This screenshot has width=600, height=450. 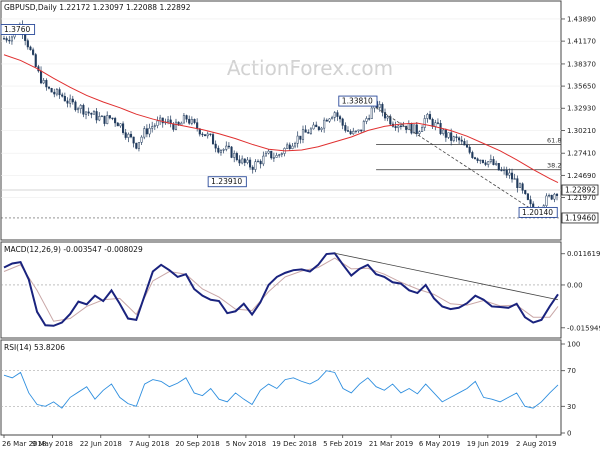 What do you see at coordinates (446, 276) in the screenshot?
I see `macd-trendline` at bounding box center [446, 276].